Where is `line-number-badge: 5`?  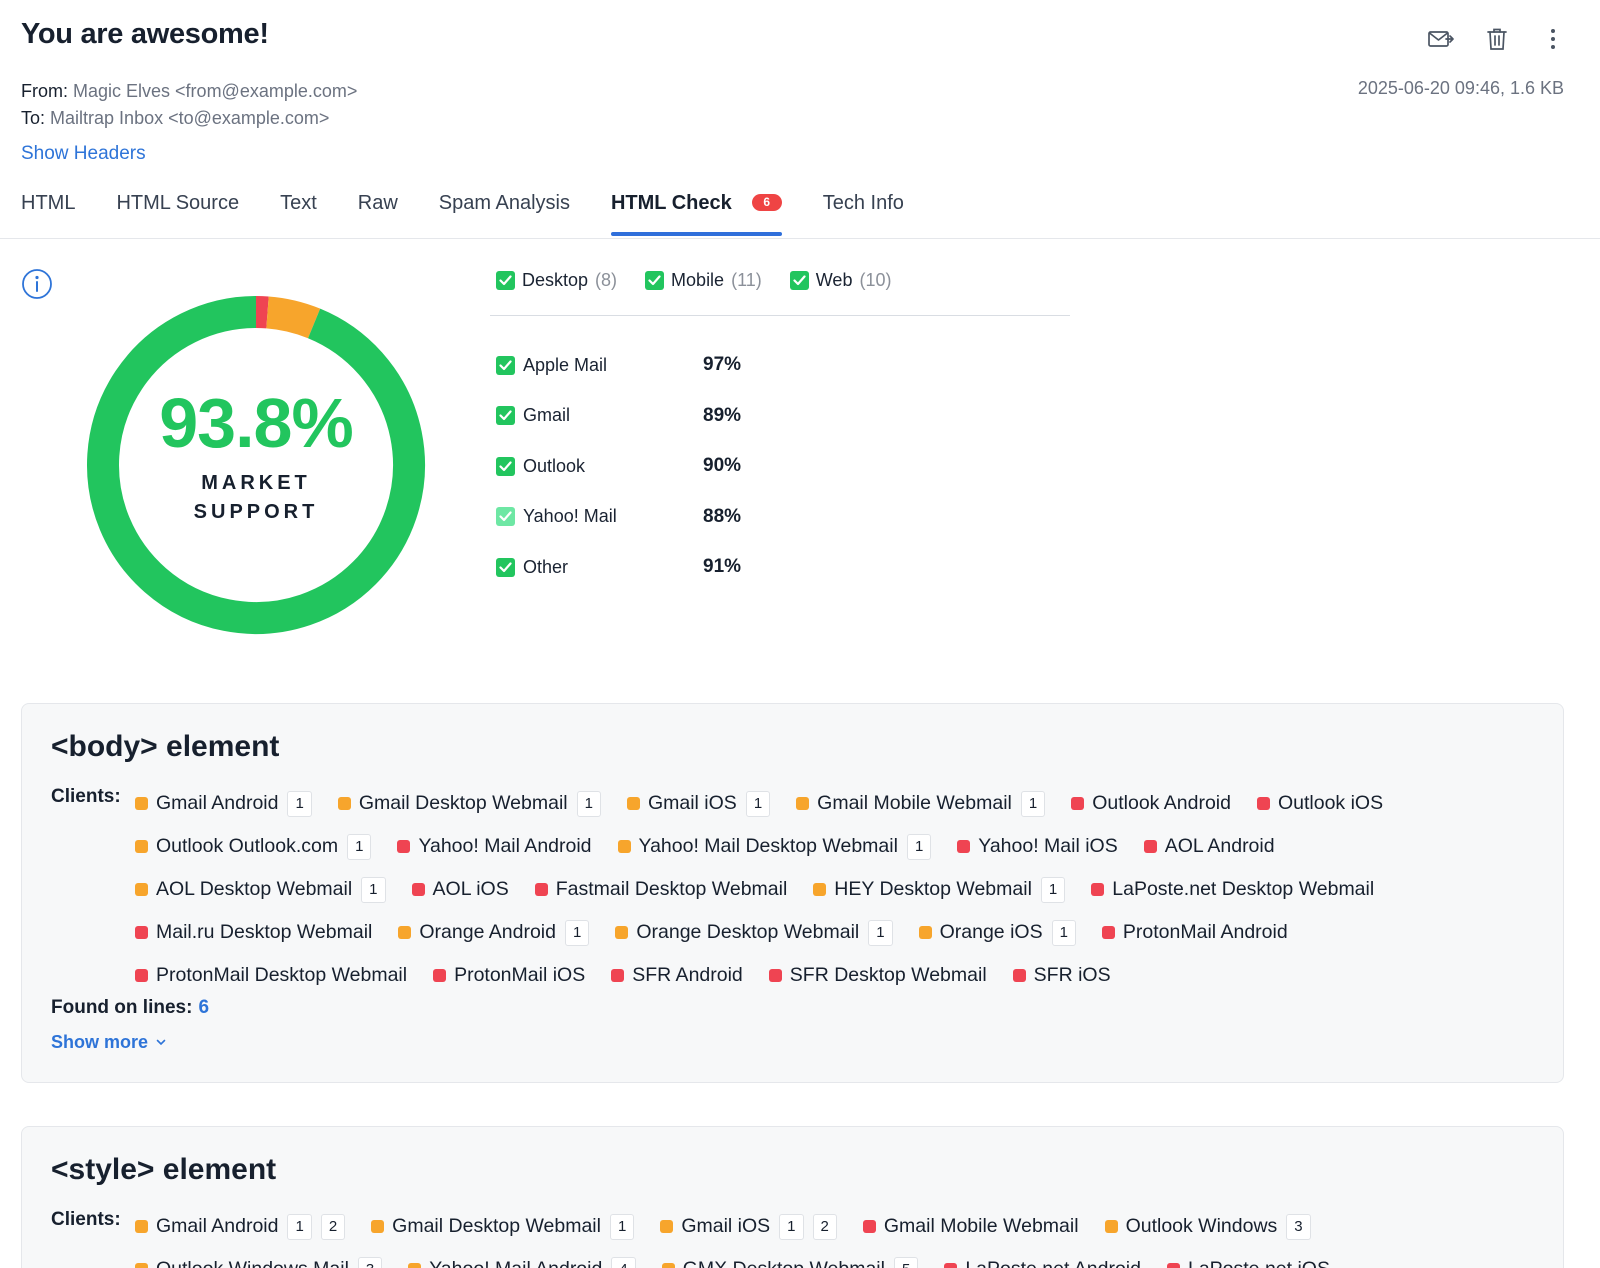 line-number-badge: 5 is located at coordinates (906, 1262).